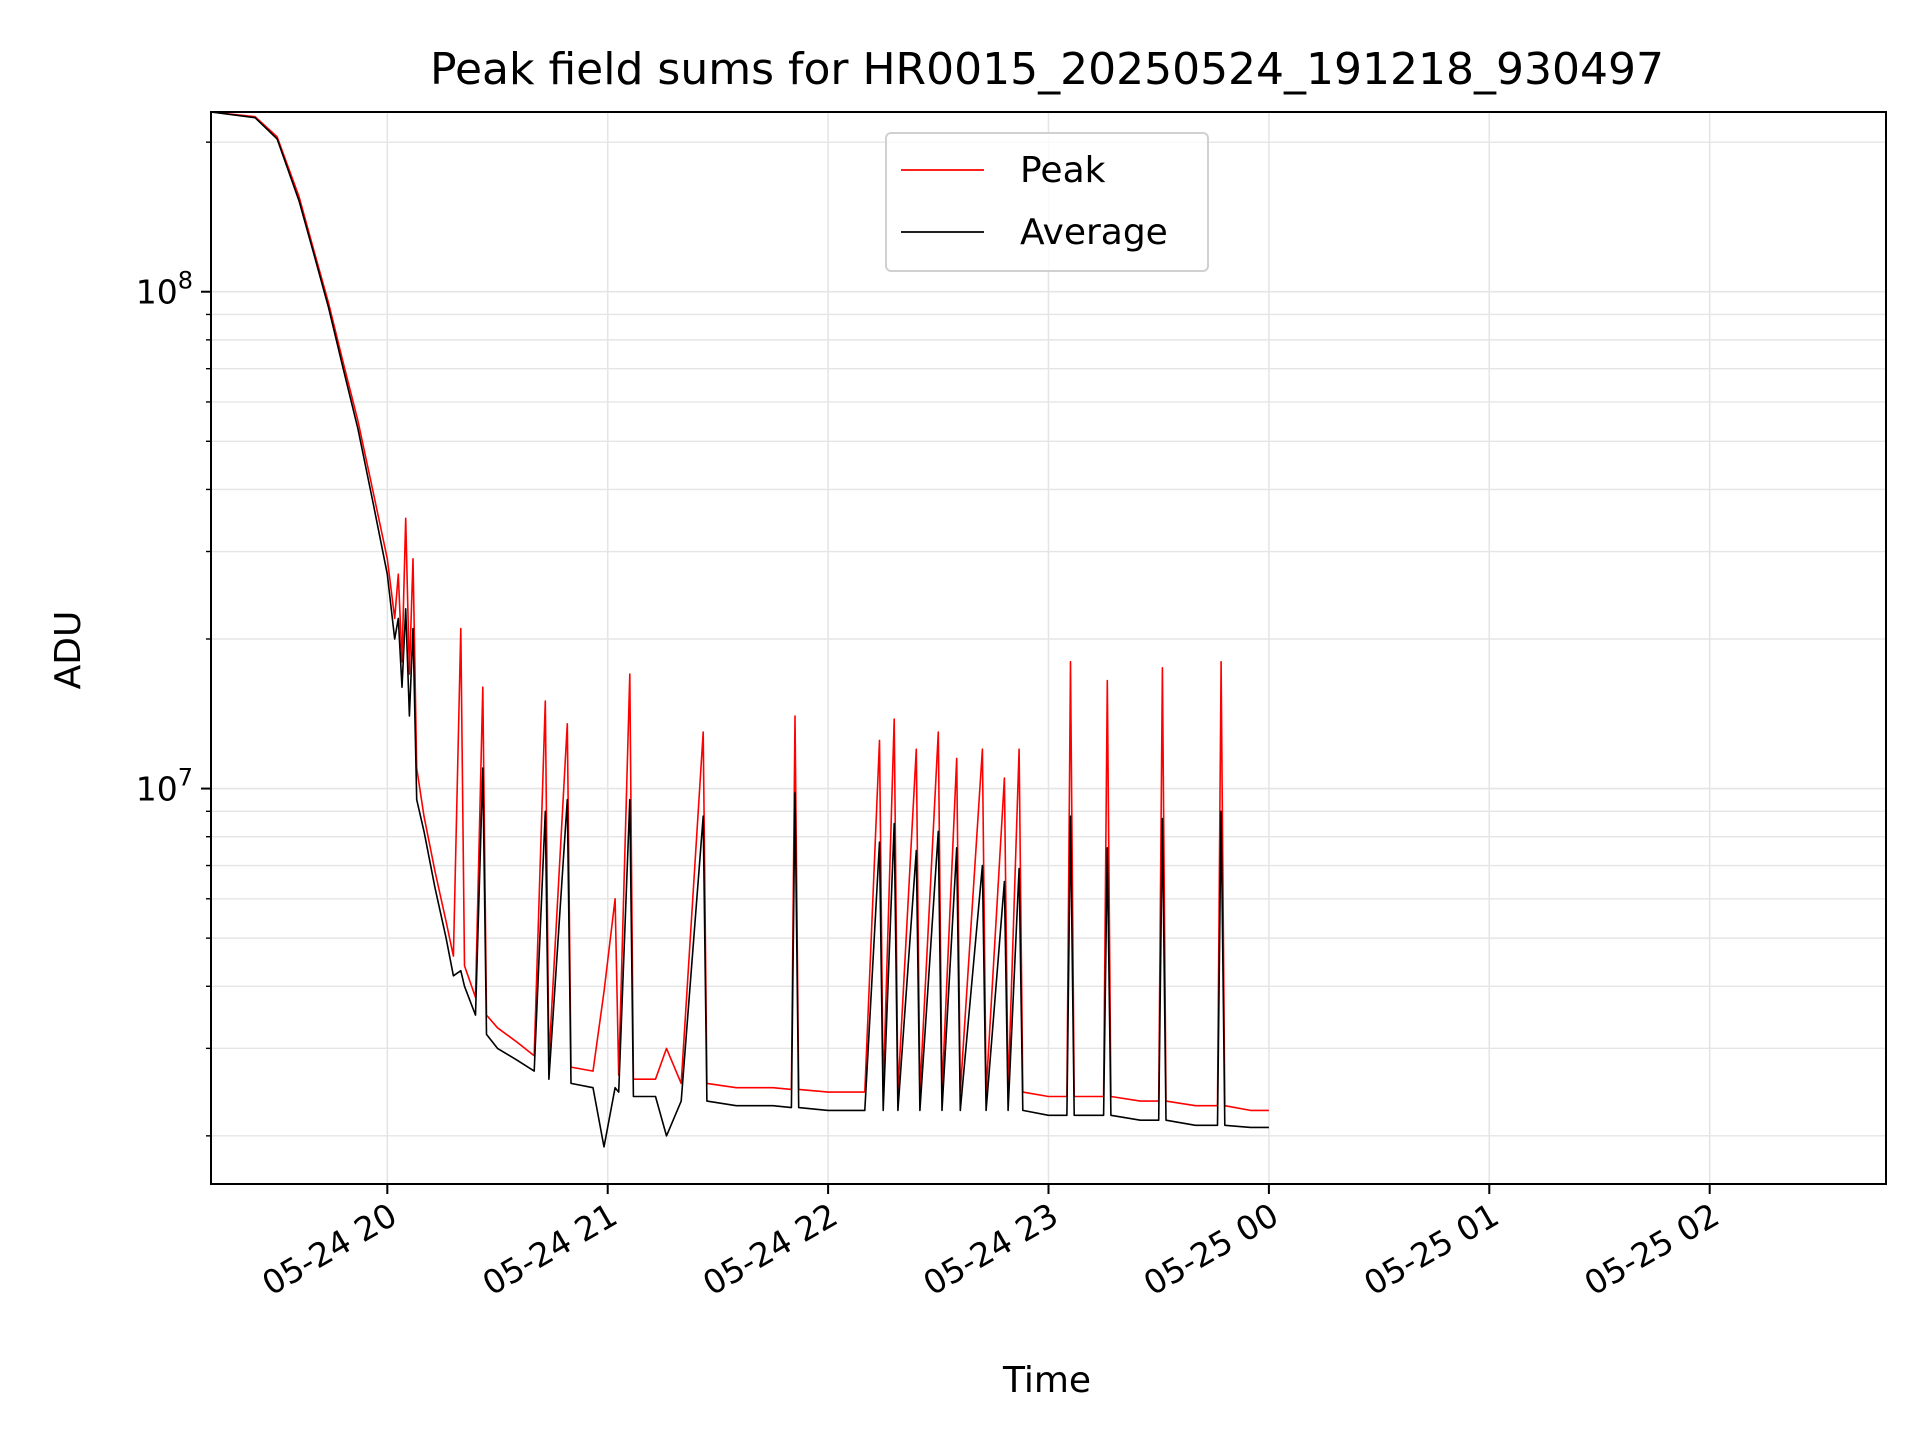 The image size is (1920, 1444). Describe the element at coordinates (164, 786) in the screenshot. I see `y-tick-label: 10⁷` at that location.